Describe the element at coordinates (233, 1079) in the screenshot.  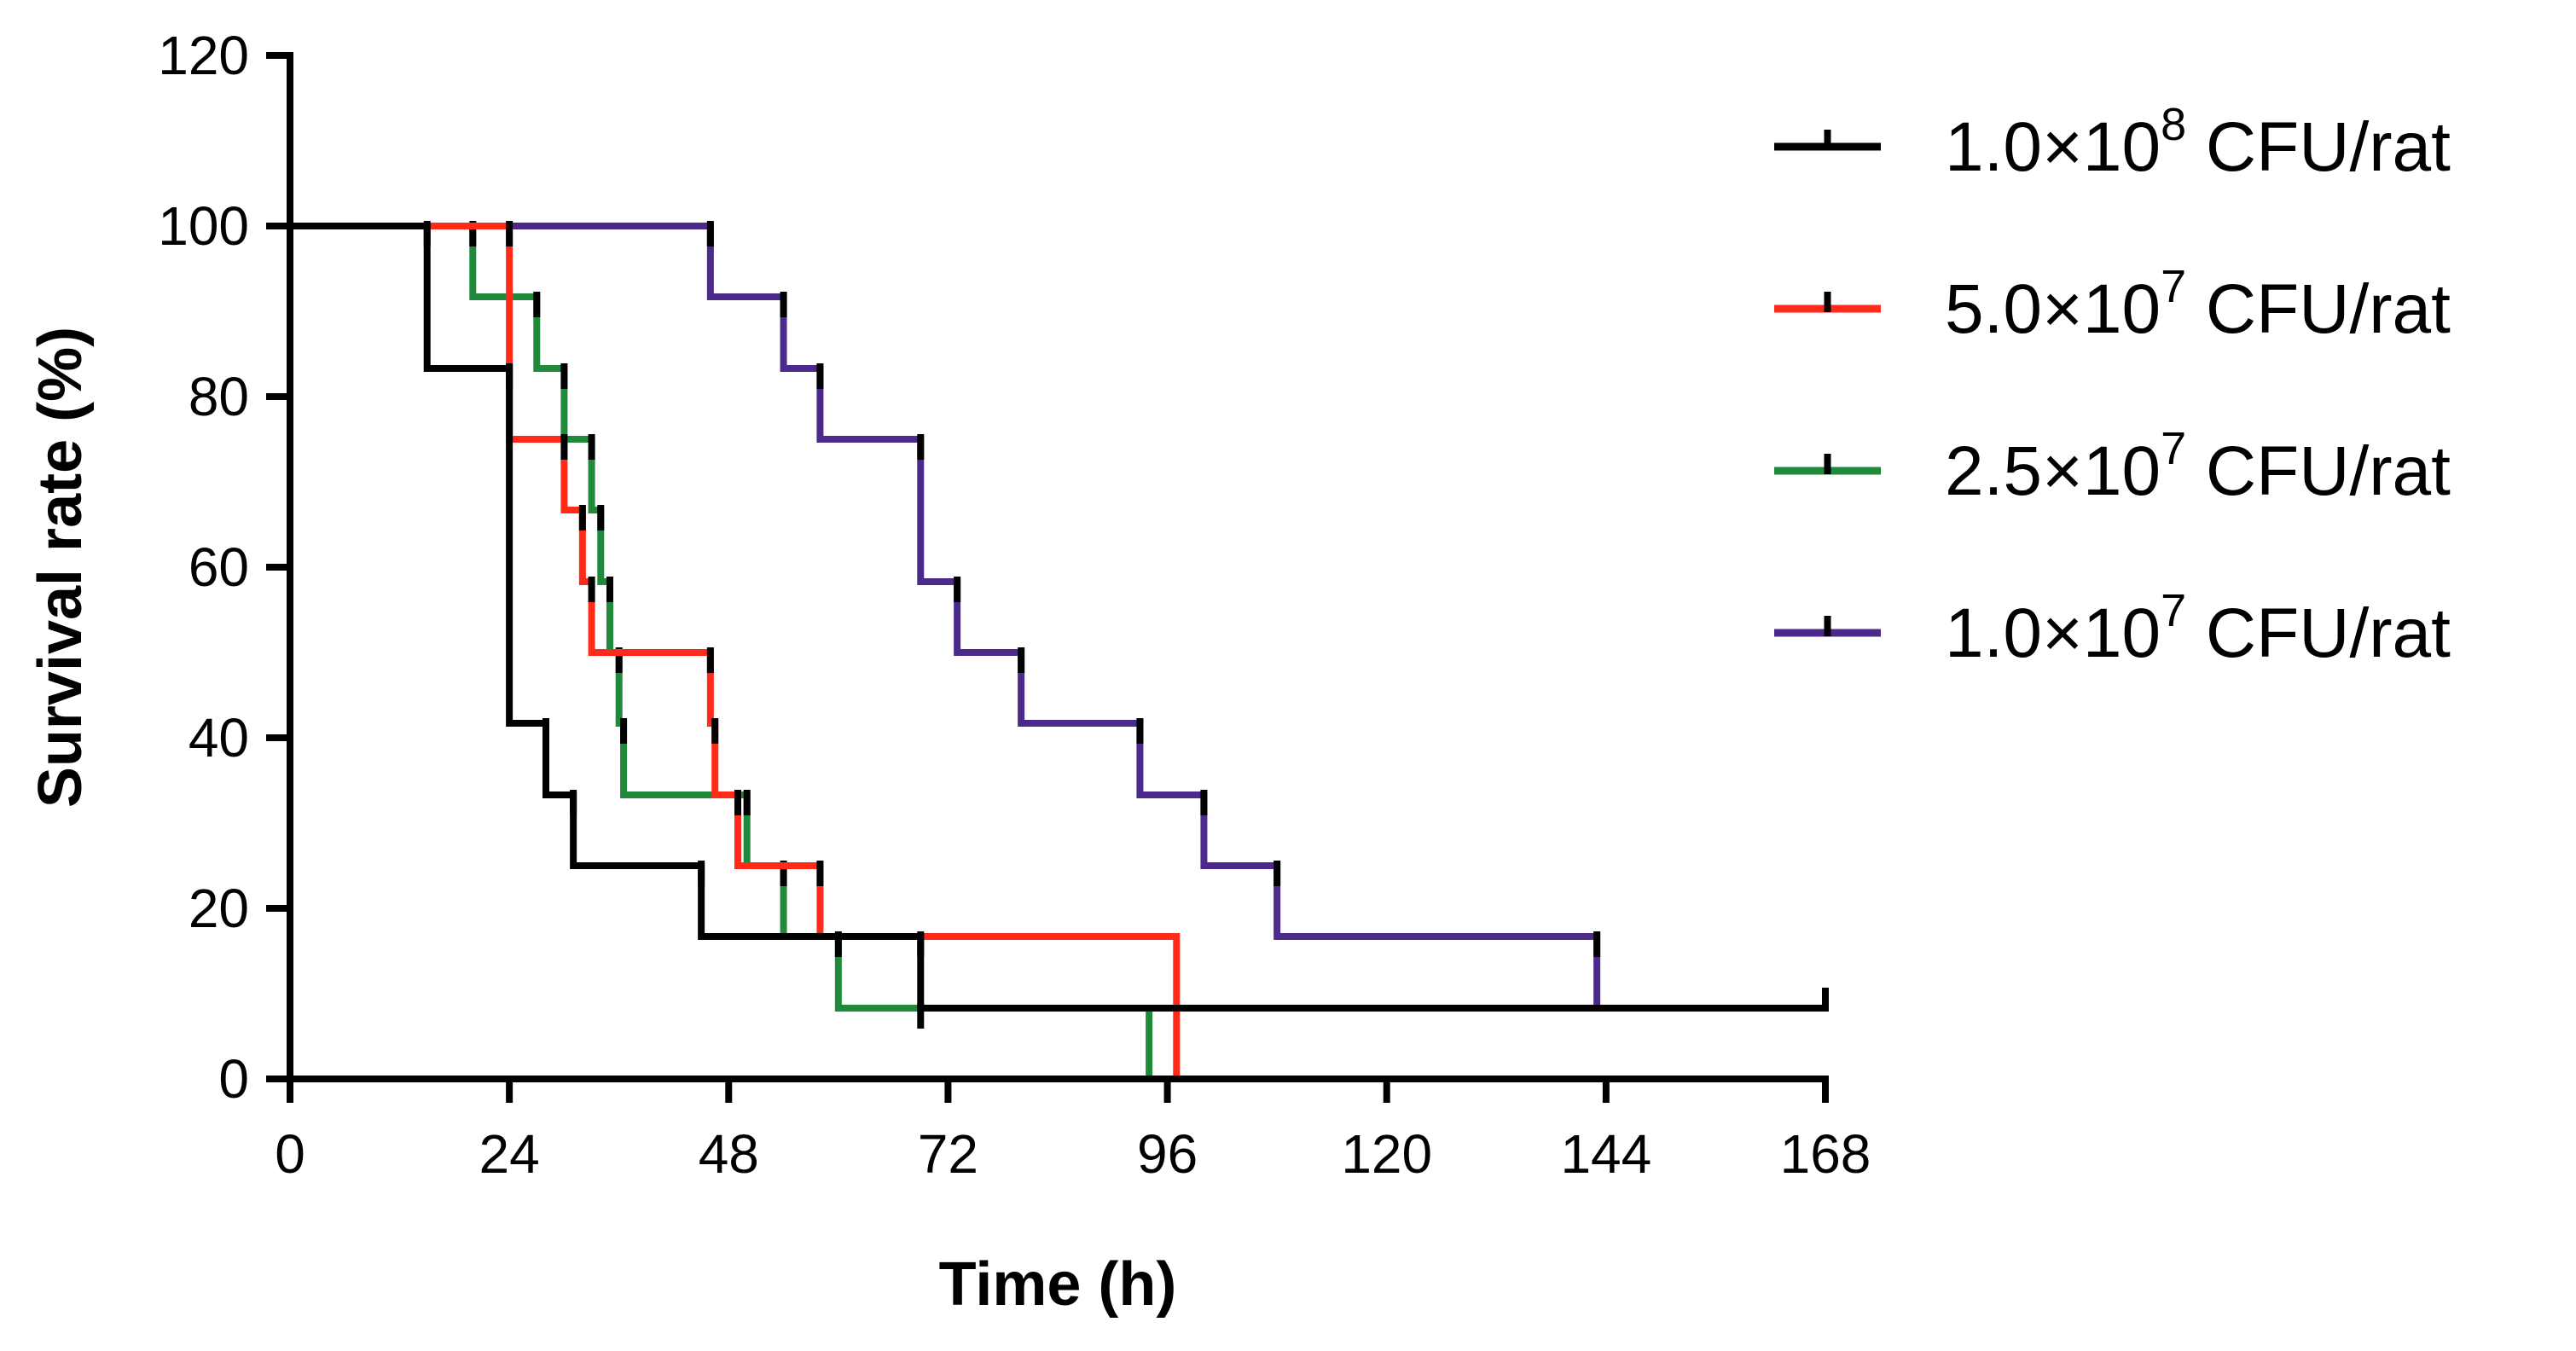
I see `y-tick-label: 0` at that location.